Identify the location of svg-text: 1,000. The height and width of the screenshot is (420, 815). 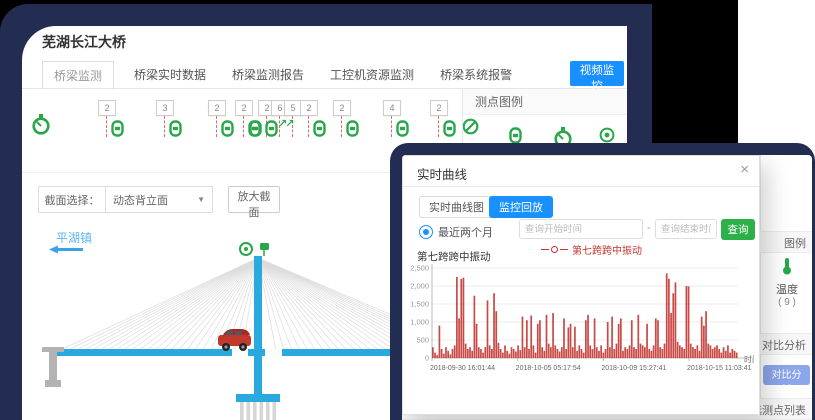
(419, 322).